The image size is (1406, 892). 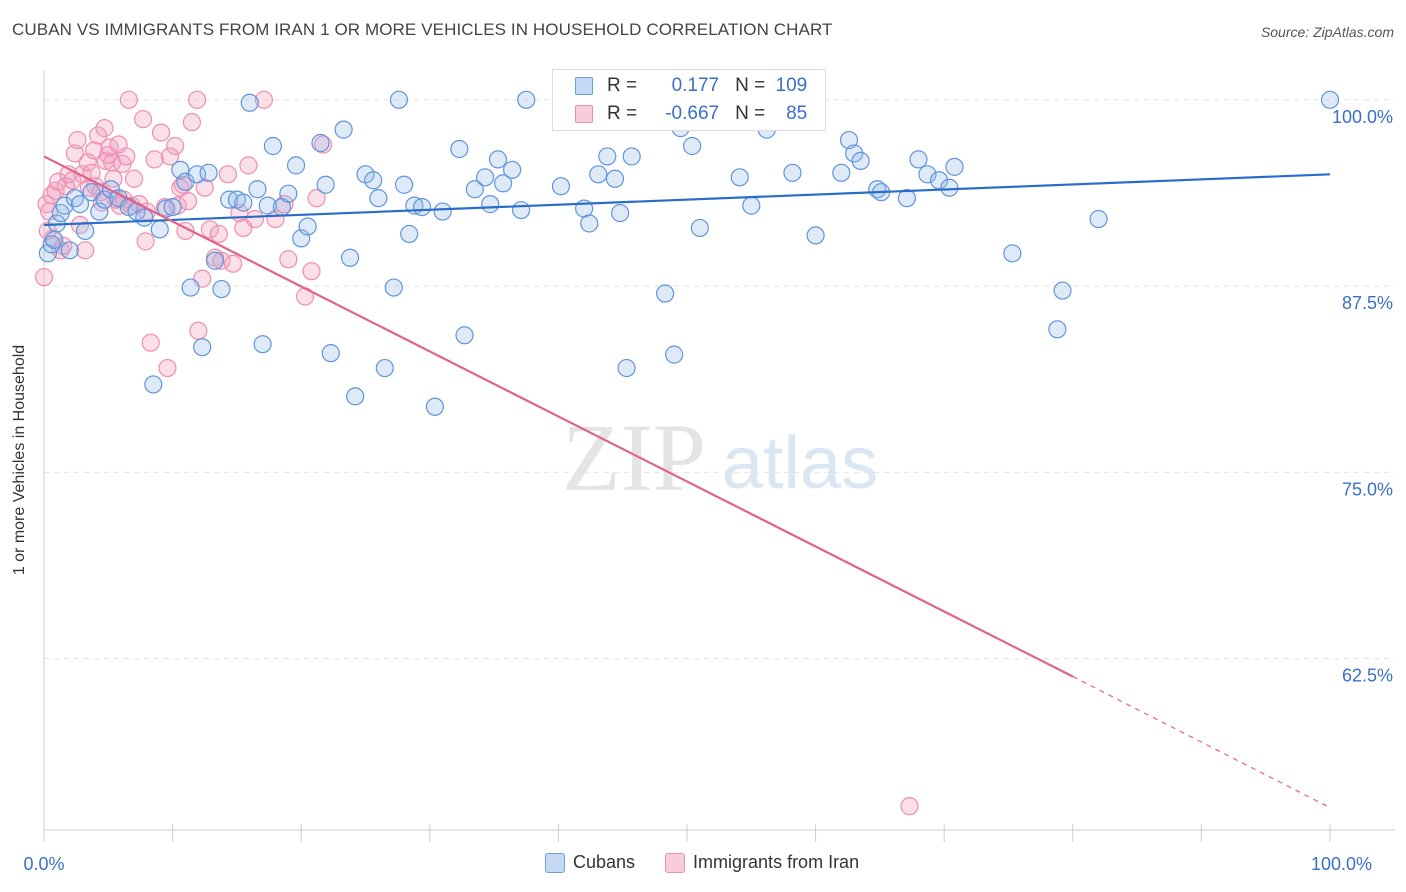 What do you see at coordinates (1341, 864) in the screenshot?
I see `x-tick-label: 100.0%` at bounding box center [1341, 864].